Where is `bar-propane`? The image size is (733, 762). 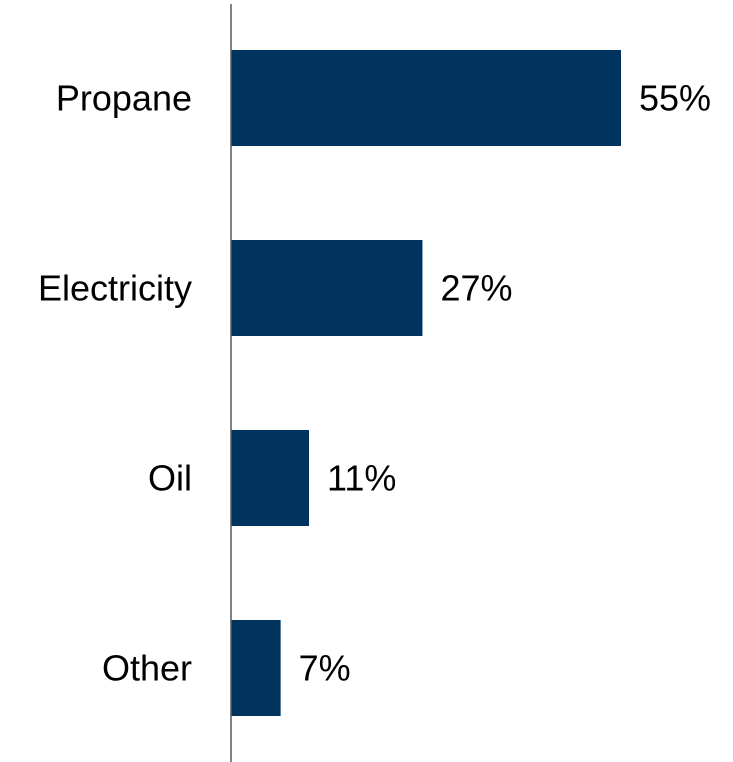 bar-propane is located at coordinates (426, 98).